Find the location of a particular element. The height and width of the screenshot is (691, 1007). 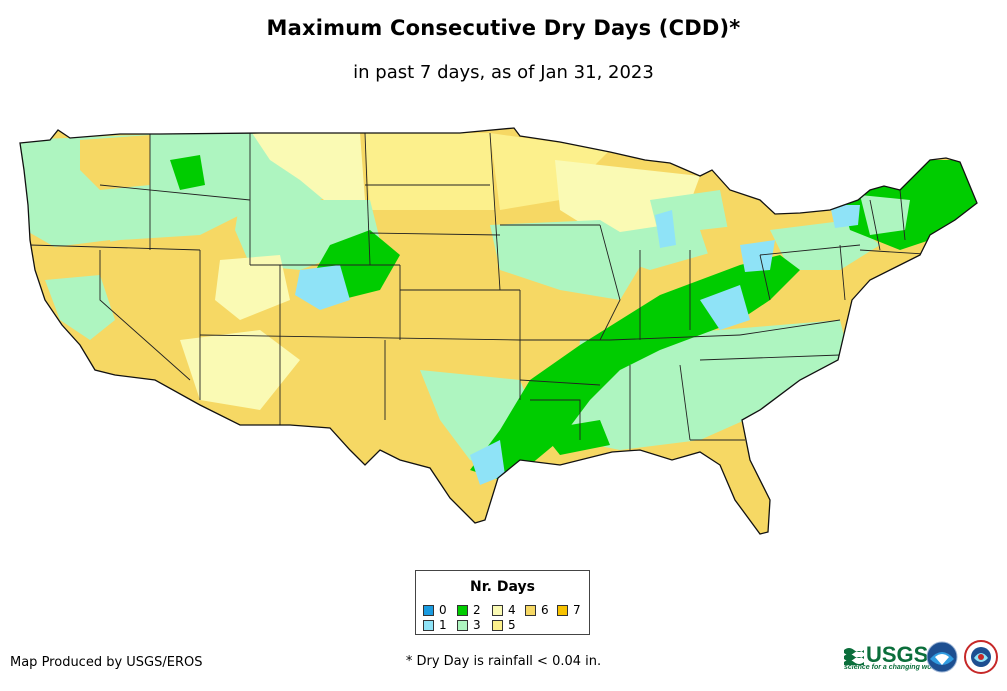

cdd-region-lake-mi-1day is located at coordinates (665, 229).